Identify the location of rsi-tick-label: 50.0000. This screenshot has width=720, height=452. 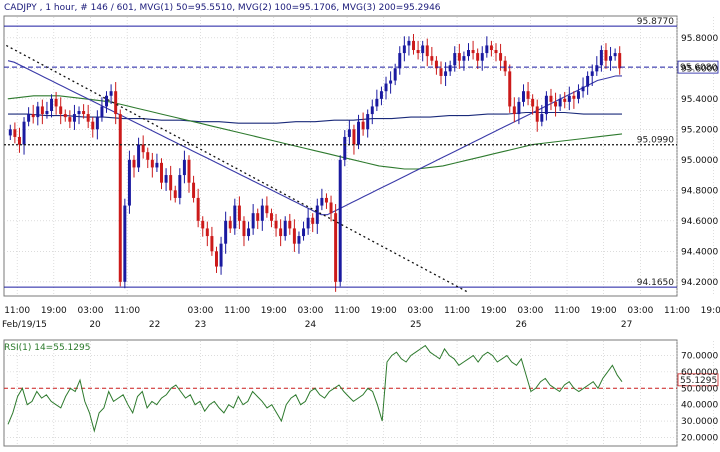
(699, 389).